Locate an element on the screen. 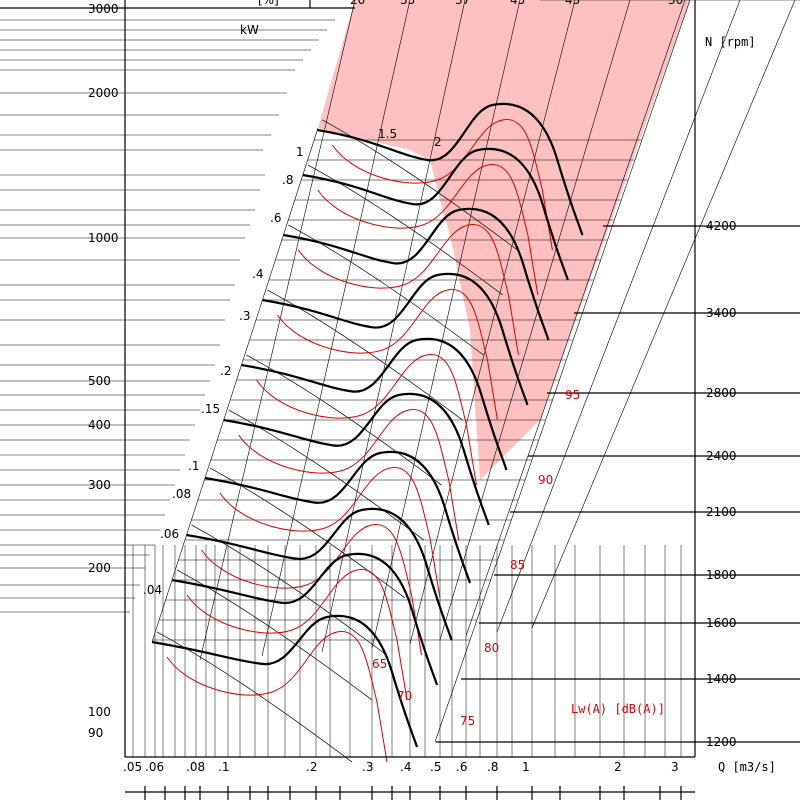 The image size is (800, 800). power-label: .1 is located at coordinates (193, 466).